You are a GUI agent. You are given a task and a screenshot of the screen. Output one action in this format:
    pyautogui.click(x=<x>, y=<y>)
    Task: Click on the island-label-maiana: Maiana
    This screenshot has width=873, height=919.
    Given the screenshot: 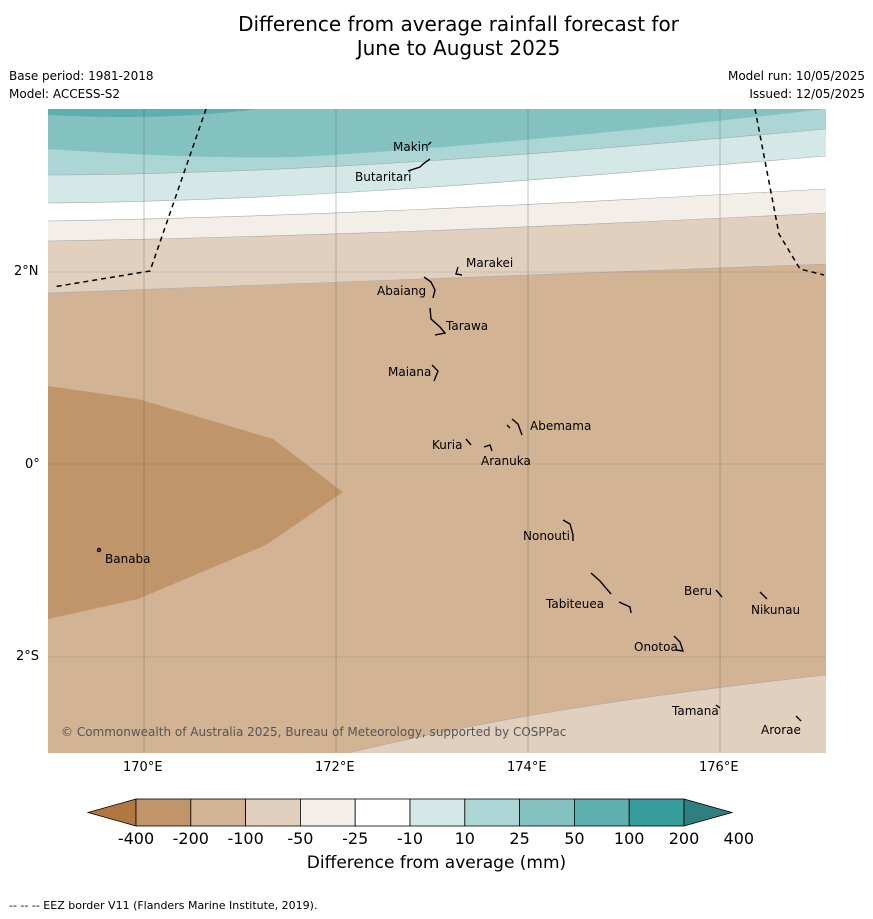 What is the action you would take?
    pyautogui.click(x=409, y=372)
    